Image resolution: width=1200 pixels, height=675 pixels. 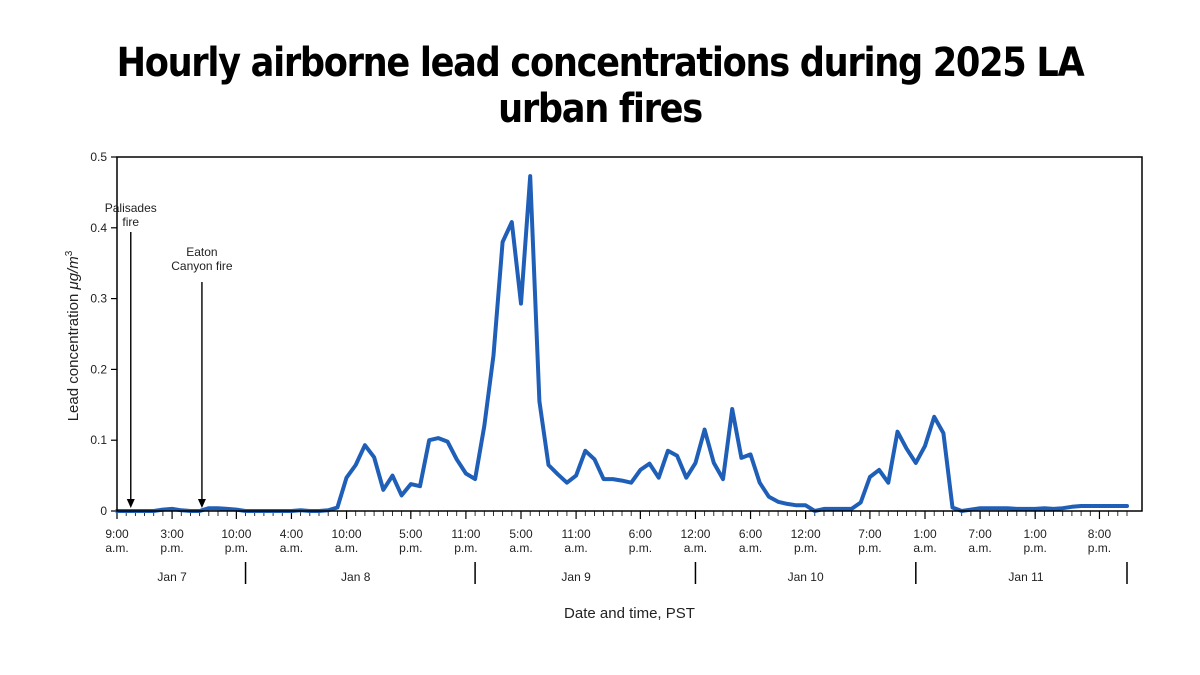 What do you see at coordinates (131, 208) in the screenshot?
I see `annotation-label: Palisades` at bounding box center [131, 208].